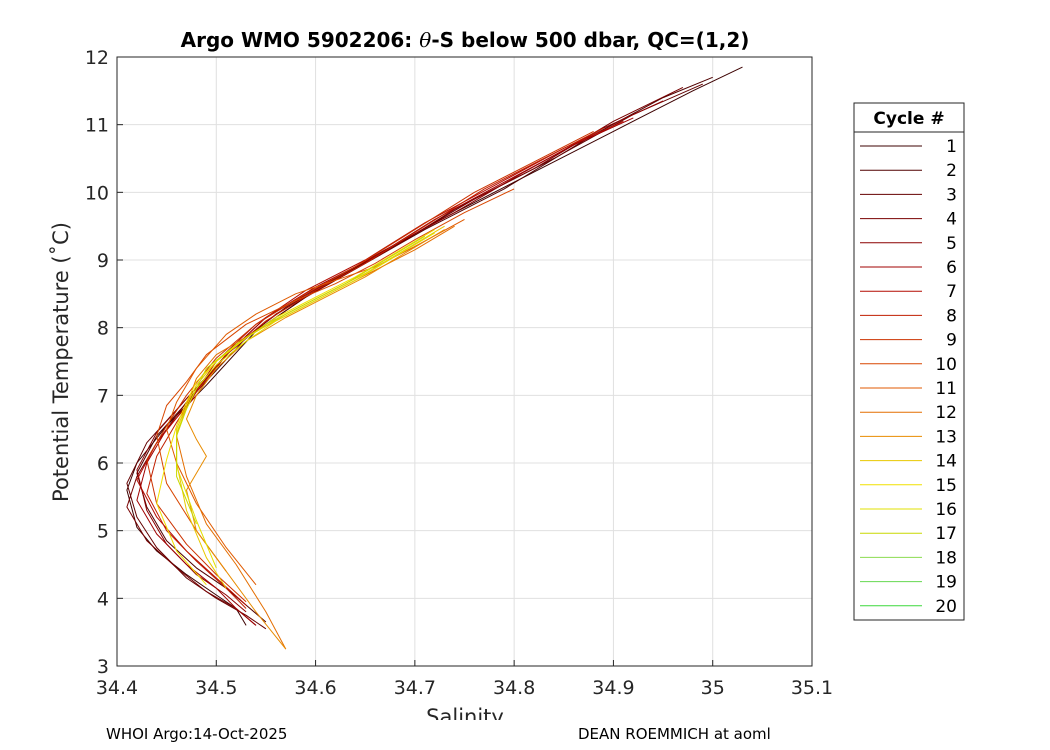 This screenshot has width=1050, height=750. I want to click on chart-title-prefix: Argo WMO 5902206:, so click(300, 40).